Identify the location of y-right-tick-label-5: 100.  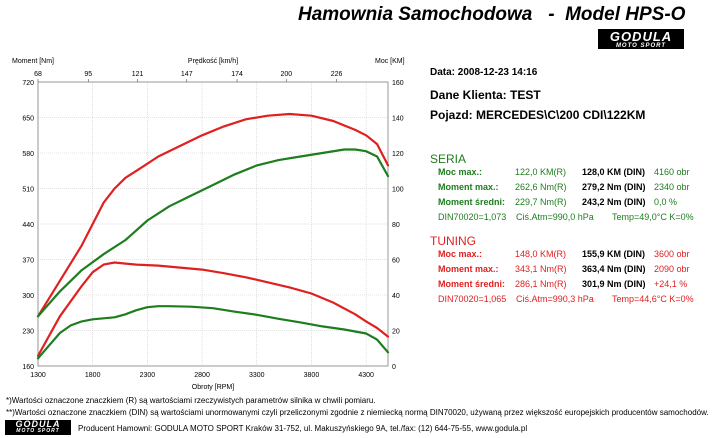
(398, 190).